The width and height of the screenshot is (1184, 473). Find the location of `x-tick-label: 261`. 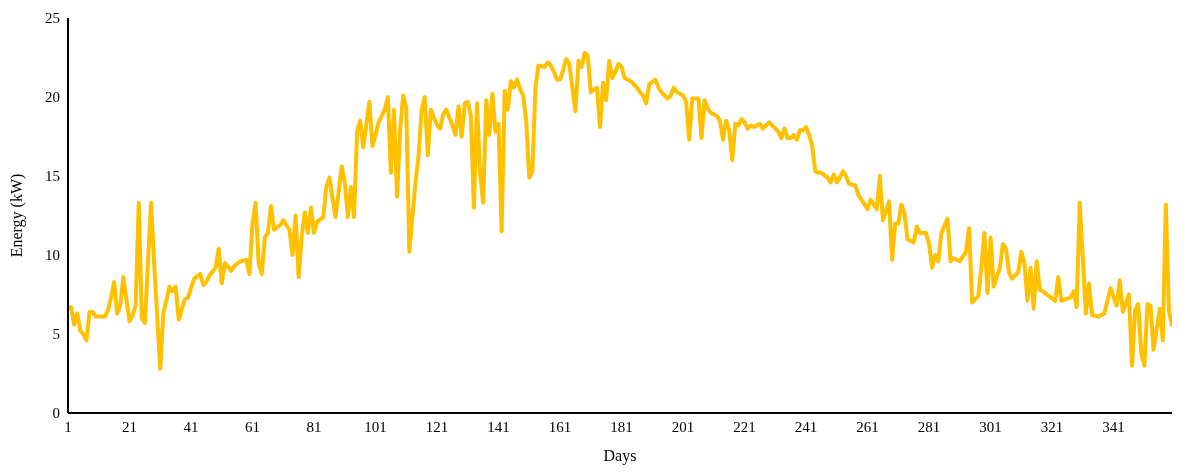

x-tick-label: 261 is located at coordinates (867, 426).